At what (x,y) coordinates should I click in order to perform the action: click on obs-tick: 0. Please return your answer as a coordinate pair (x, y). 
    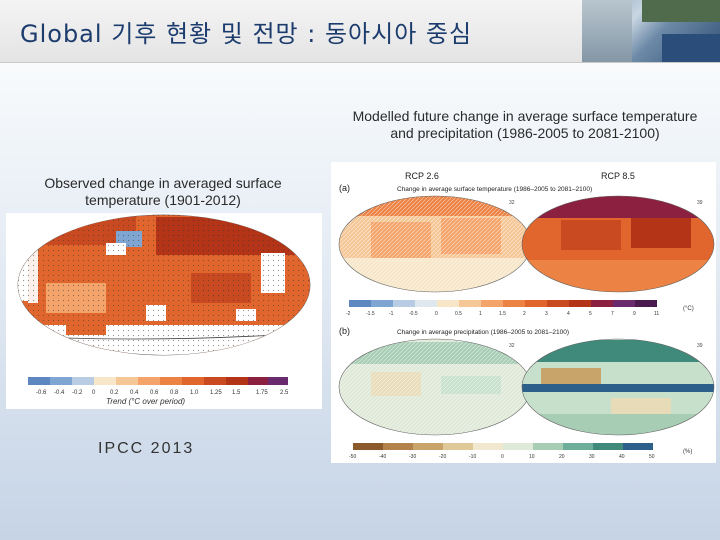
    Looking at the image, I should click on (94, 393).